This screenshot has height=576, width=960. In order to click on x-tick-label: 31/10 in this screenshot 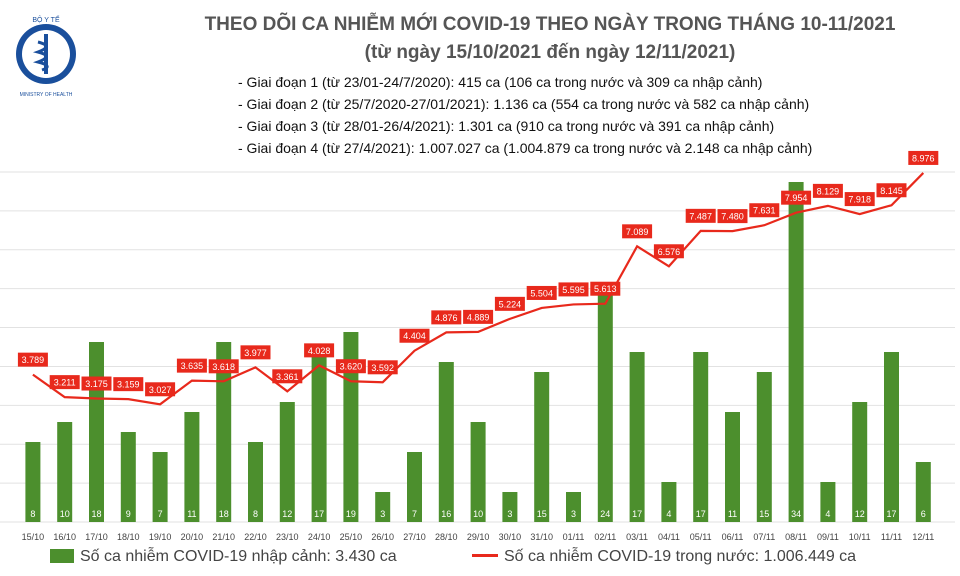, I will do `click(541, 537)`.